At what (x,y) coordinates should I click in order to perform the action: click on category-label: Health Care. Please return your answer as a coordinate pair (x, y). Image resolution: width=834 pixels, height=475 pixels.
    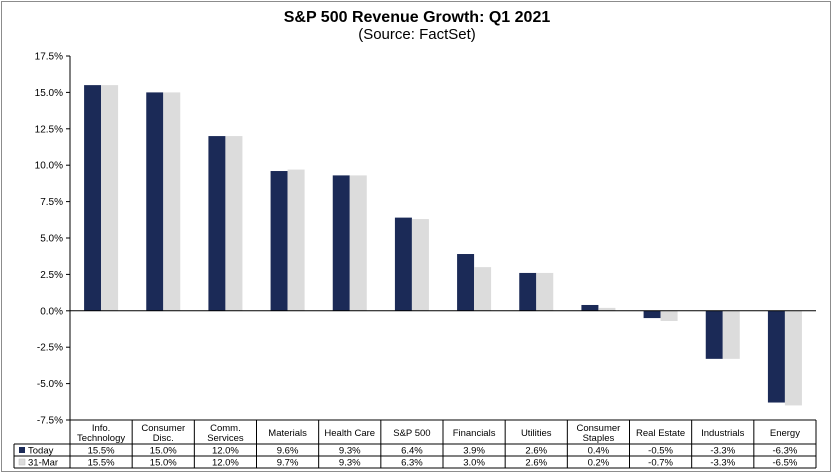
    Looking at the image, I should click on (349, 433).